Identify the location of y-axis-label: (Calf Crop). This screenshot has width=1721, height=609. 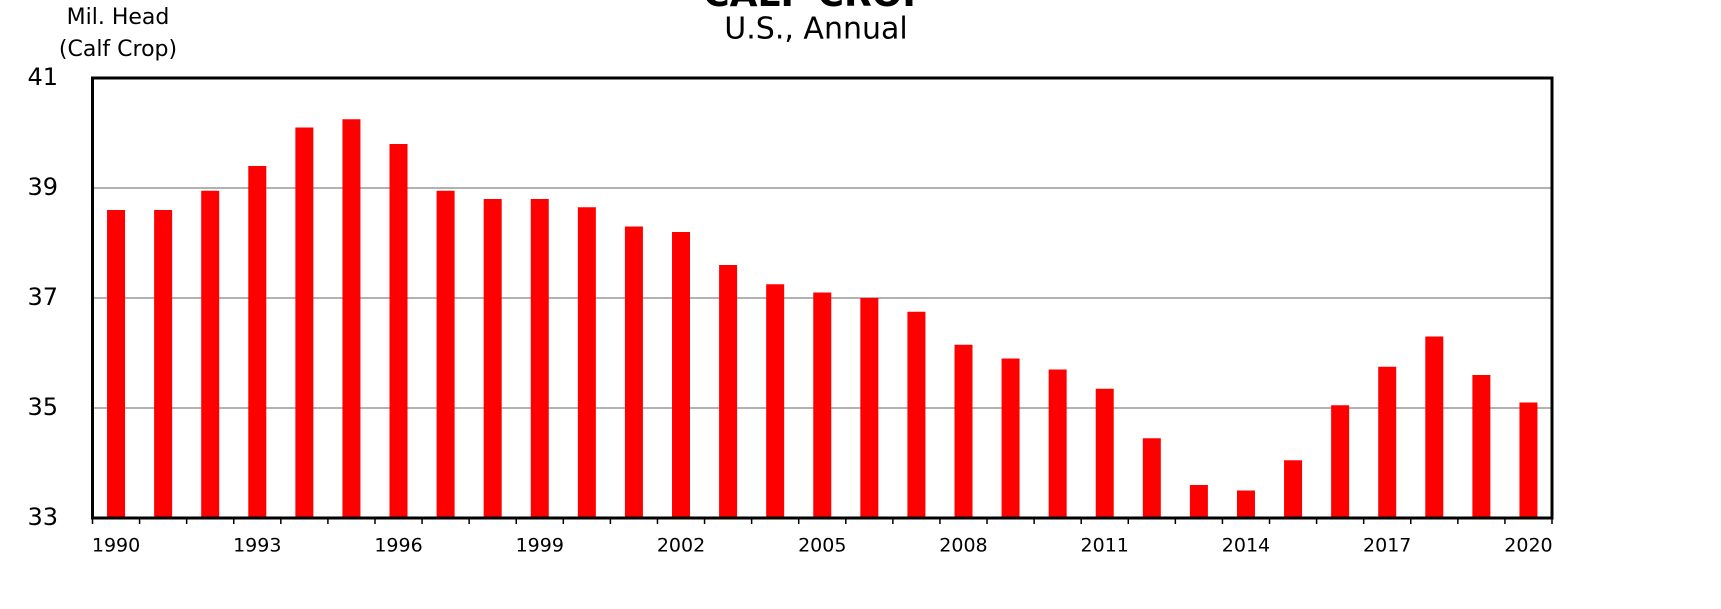
(118, 49).